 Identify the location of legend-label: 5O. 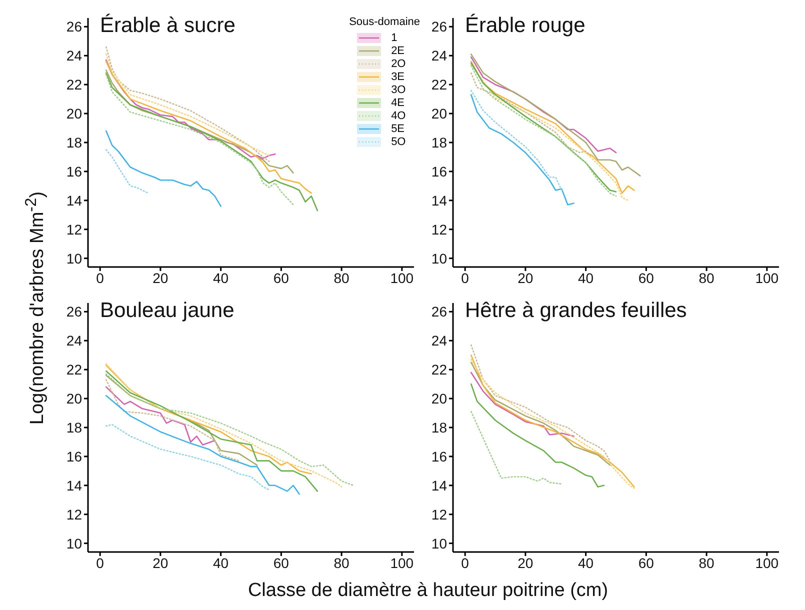
(398, 142).